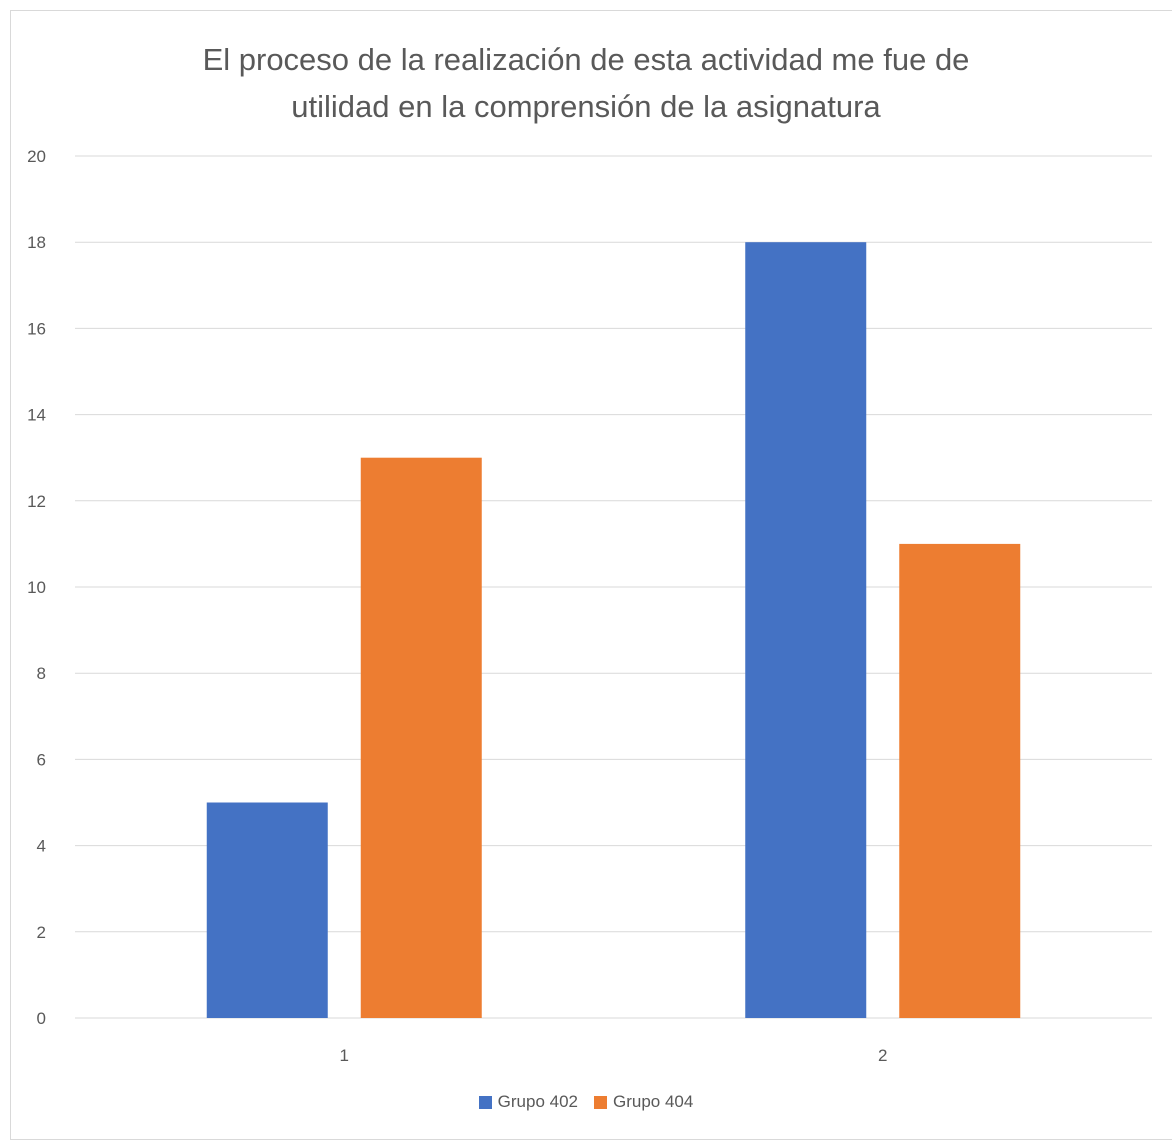 Image resolution: width=1172 pixels, height=1140 pixels. What do you see at coordinates (36, 242) in the screenshot?
I see `y-tick-label: 18` at bounding box center [36, 242].